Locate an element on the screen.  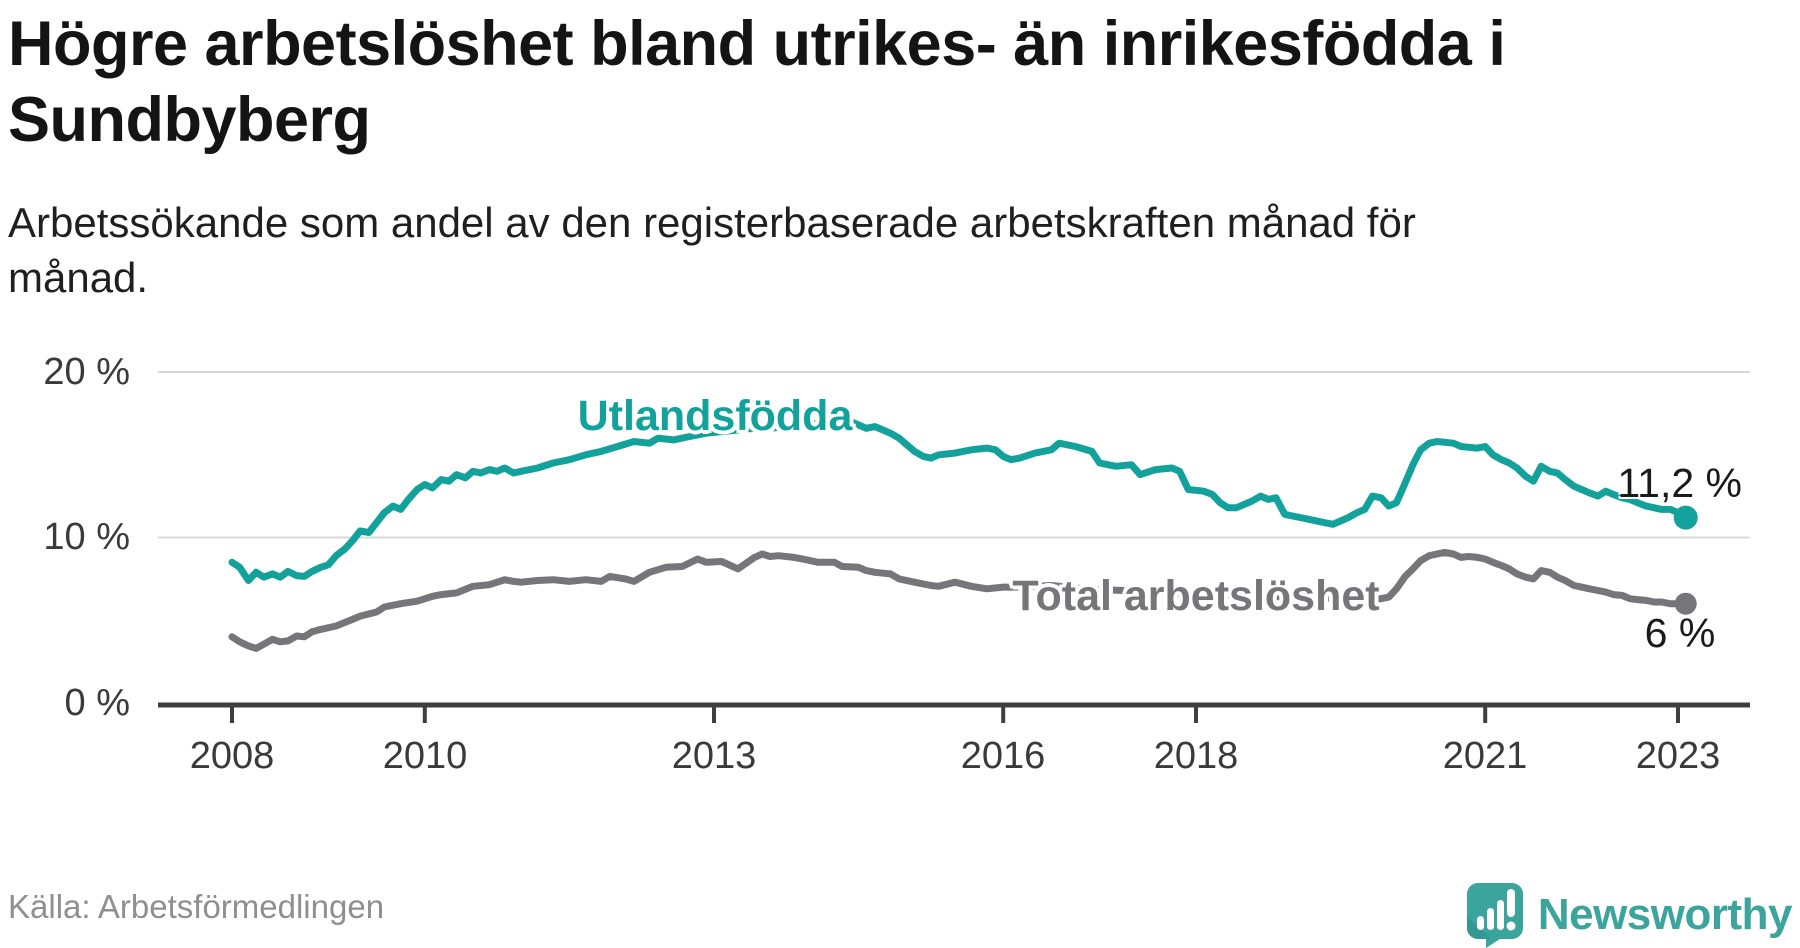
x-tick-label-2016: 2016 is located at coordinates (1003, 756).